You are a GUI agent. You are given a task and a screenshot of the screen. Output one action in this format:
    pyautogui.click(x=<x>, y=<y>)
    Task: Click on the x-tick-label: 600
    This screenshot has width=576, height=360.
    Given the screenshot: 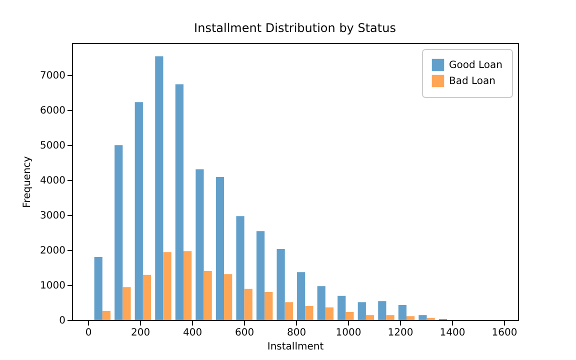 What is the action you would take?
    pyautogui.click(x=244, y=333)
    